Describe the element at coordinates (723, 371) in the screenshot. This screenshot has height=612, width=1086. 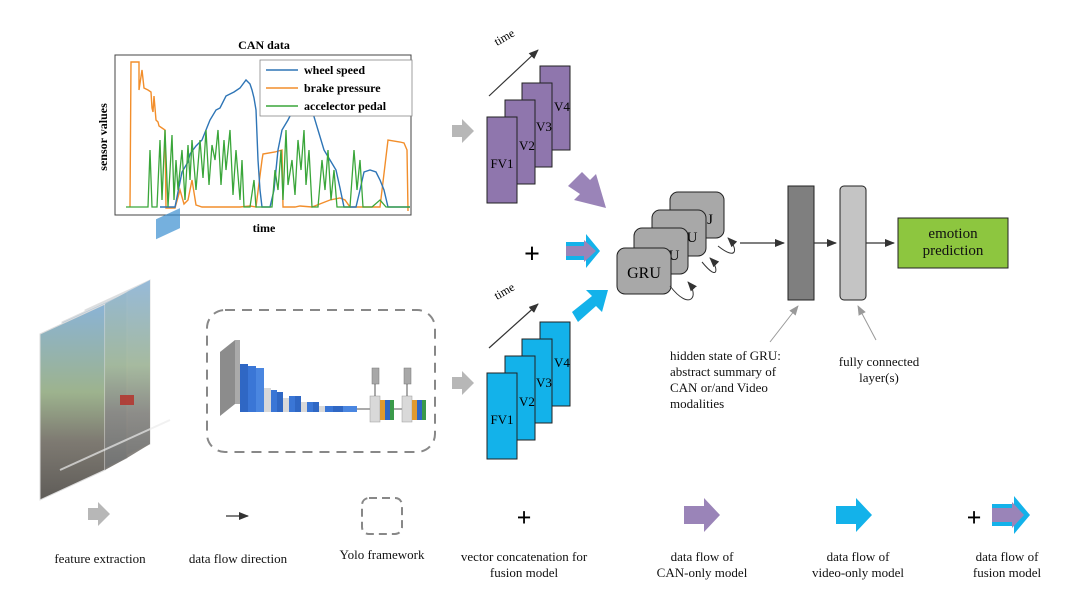
I see `hidden-state-annotation-line-2: abstract summary of` at that location.